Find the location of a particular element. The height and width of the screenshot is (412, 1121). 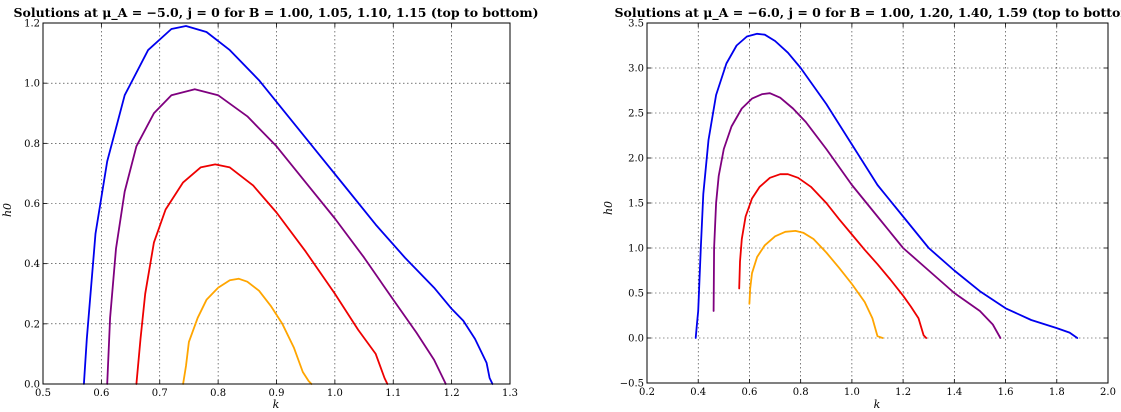

right-chart-xtick-label: 2.0 is located at coordinates (1108, 392).